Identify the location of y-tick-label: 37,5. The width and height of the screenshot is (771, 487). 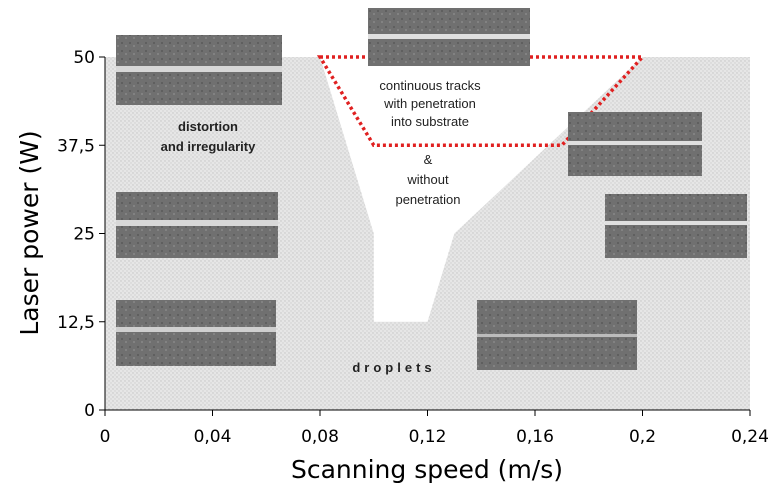
(76, 146).